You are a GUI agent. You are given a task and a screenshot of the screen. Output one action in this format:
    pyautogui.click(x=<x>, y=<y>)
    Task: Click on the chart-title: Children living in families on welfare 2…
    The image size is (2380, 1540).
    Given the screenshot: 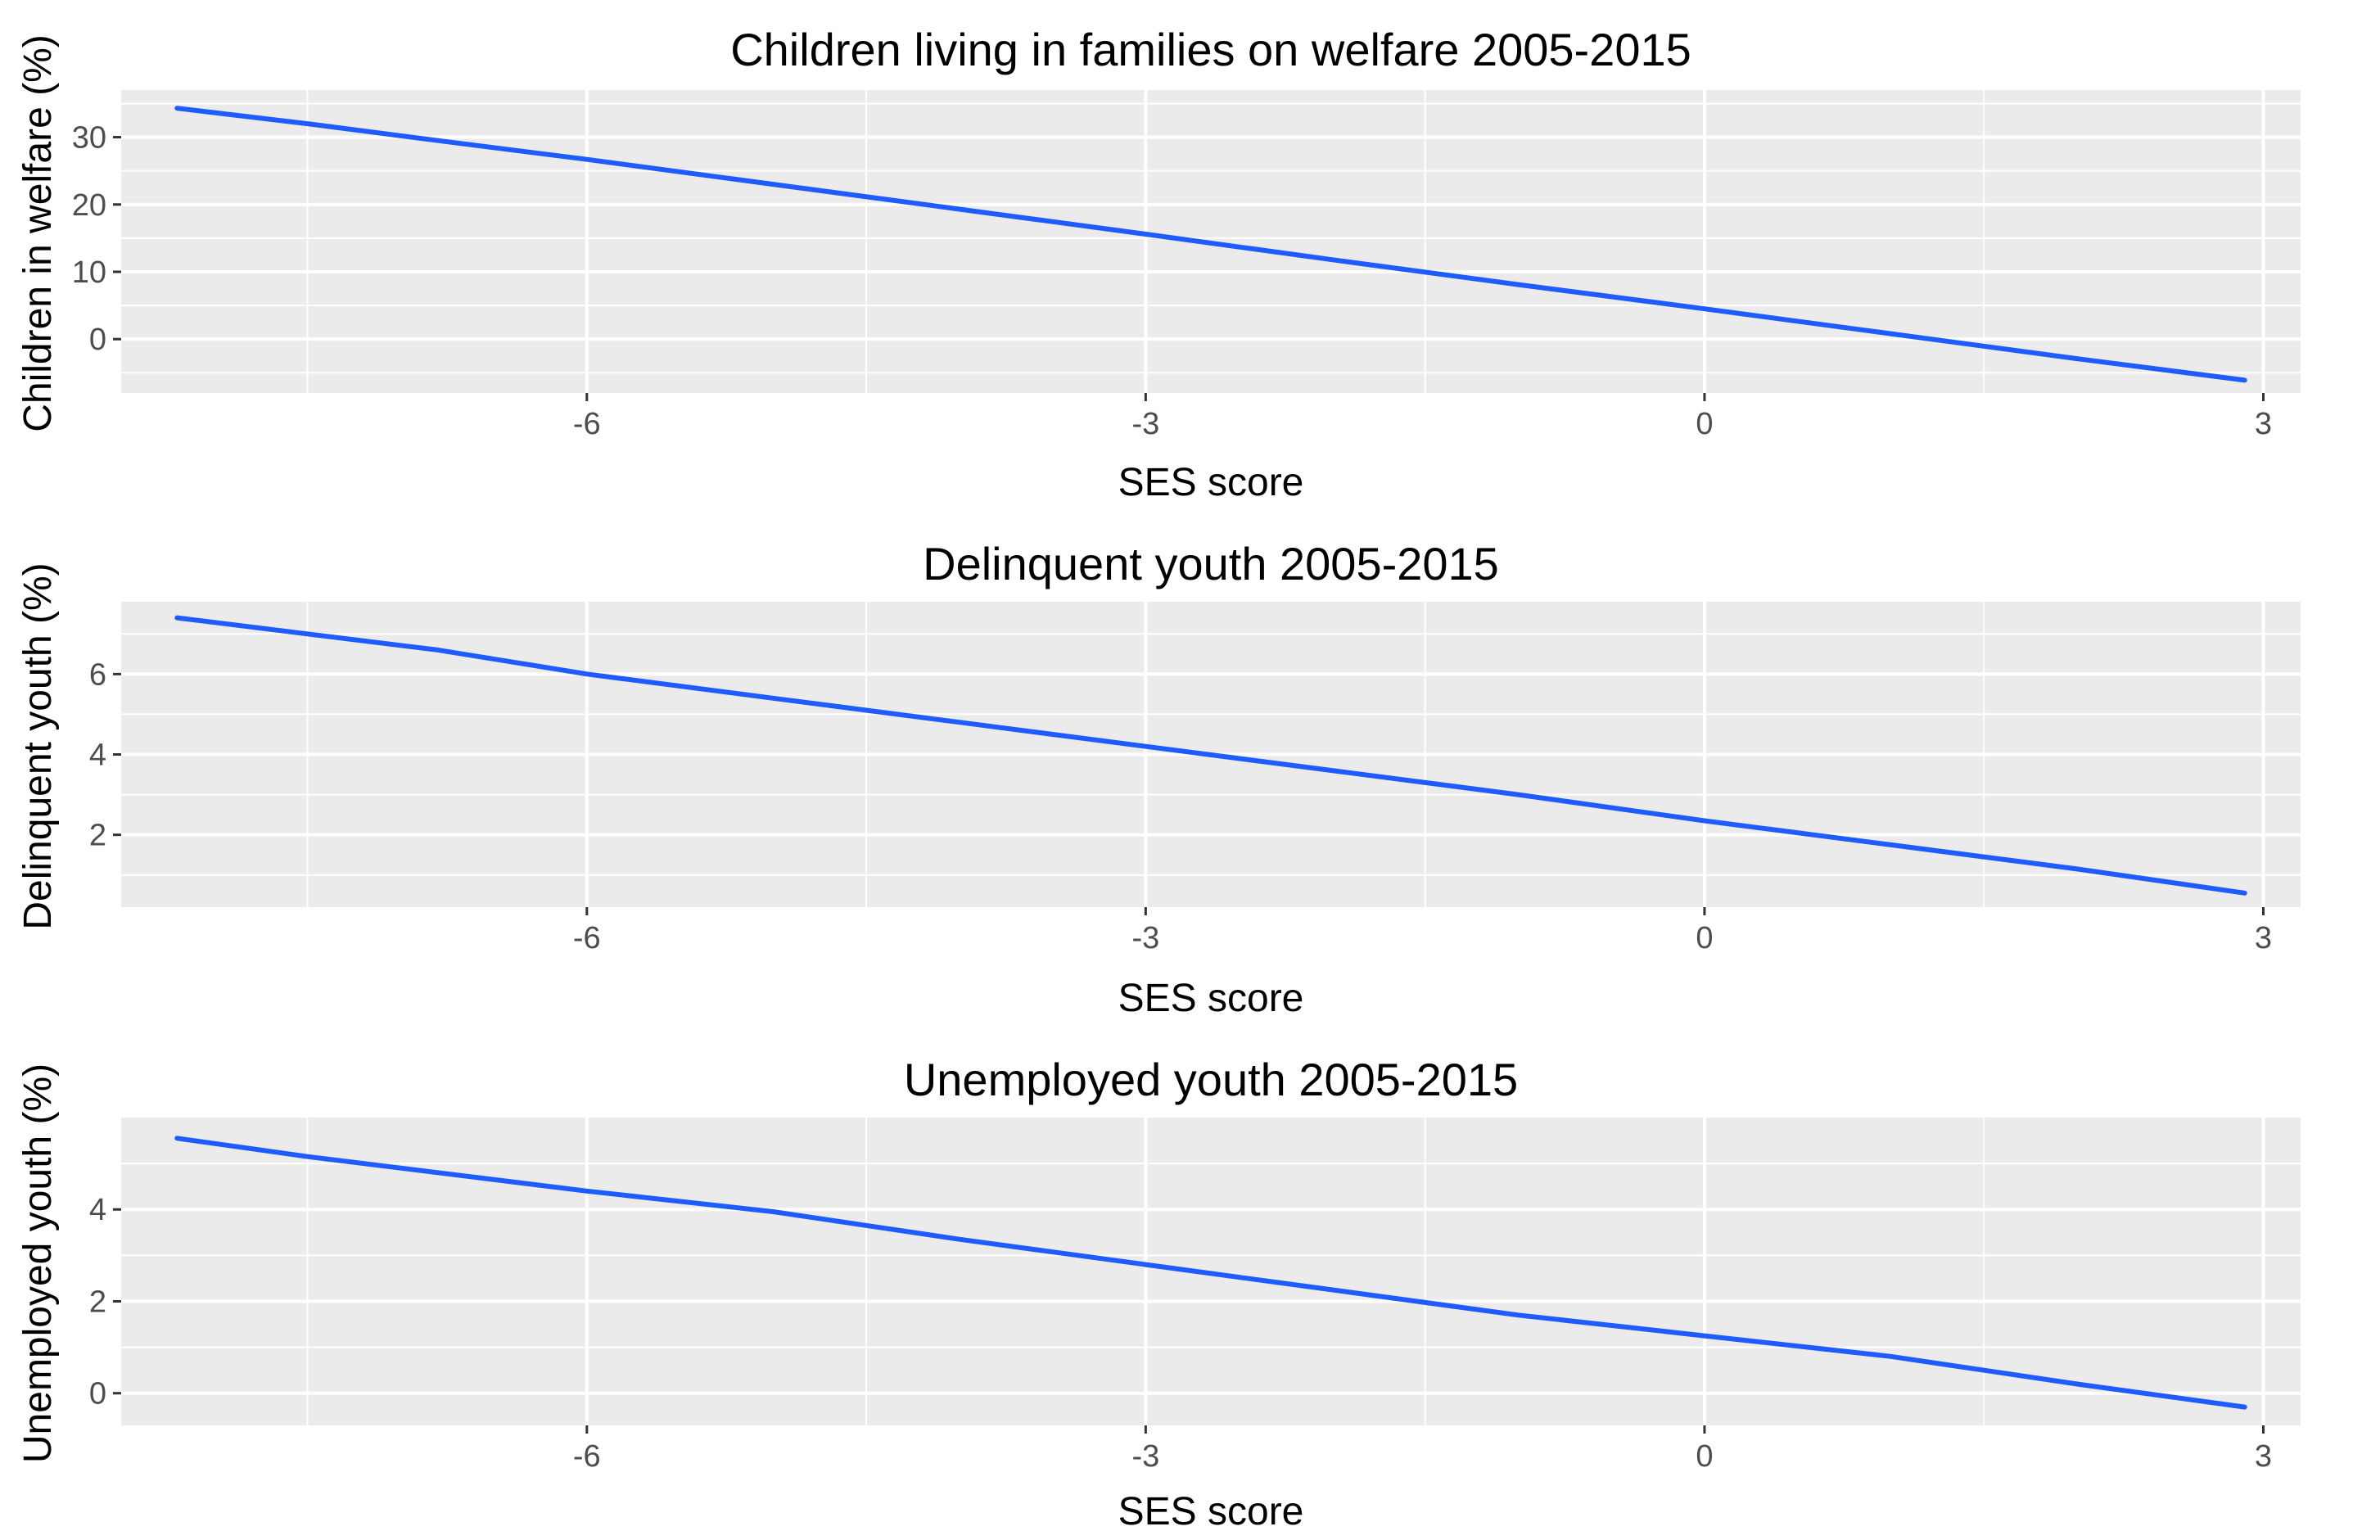 What is the action you would take?
    pyautogui.click(x=1210, y=49)
    